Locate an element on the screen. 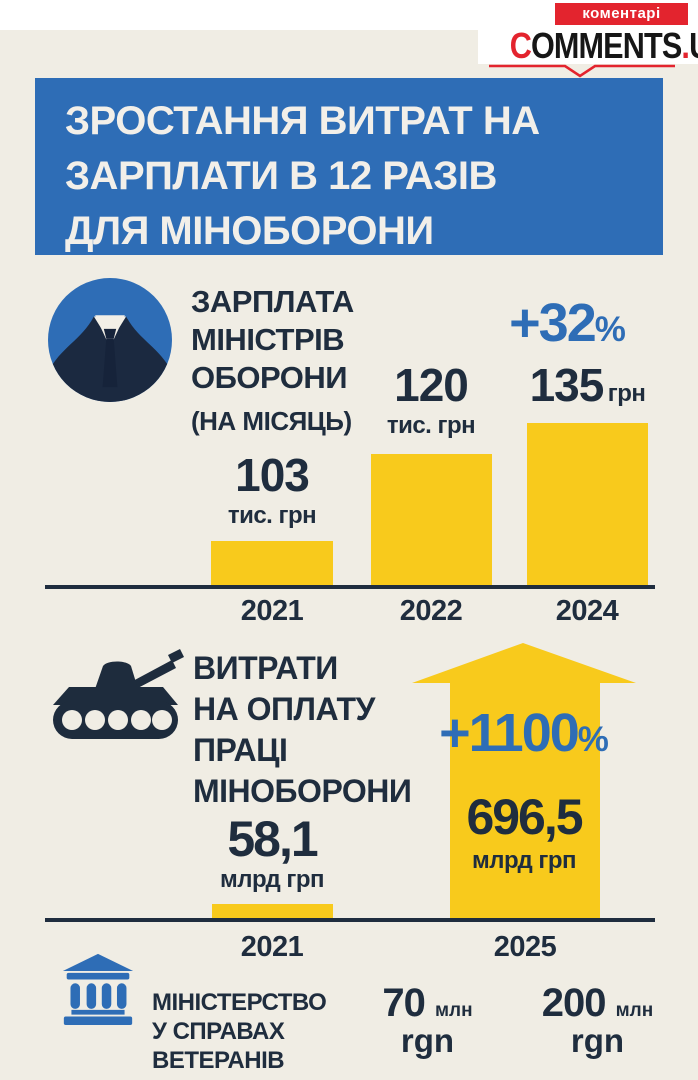  brand-logo: COMMENTS.UA is located at coordinates (603, 46).